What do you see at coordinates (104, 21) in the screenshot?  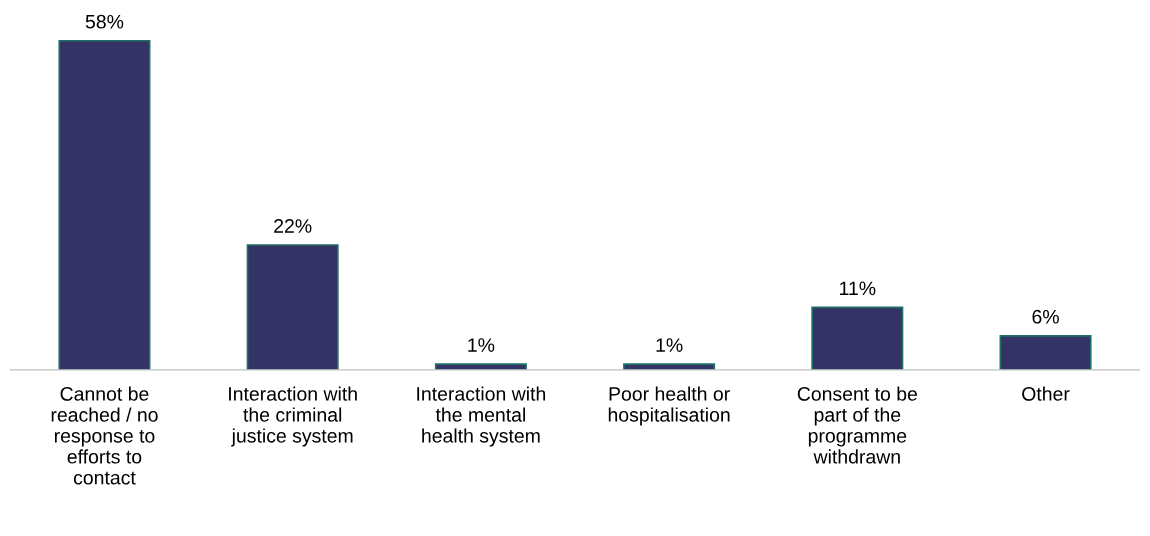 I see `data-label: 58%` at bounding box center [104, 21].